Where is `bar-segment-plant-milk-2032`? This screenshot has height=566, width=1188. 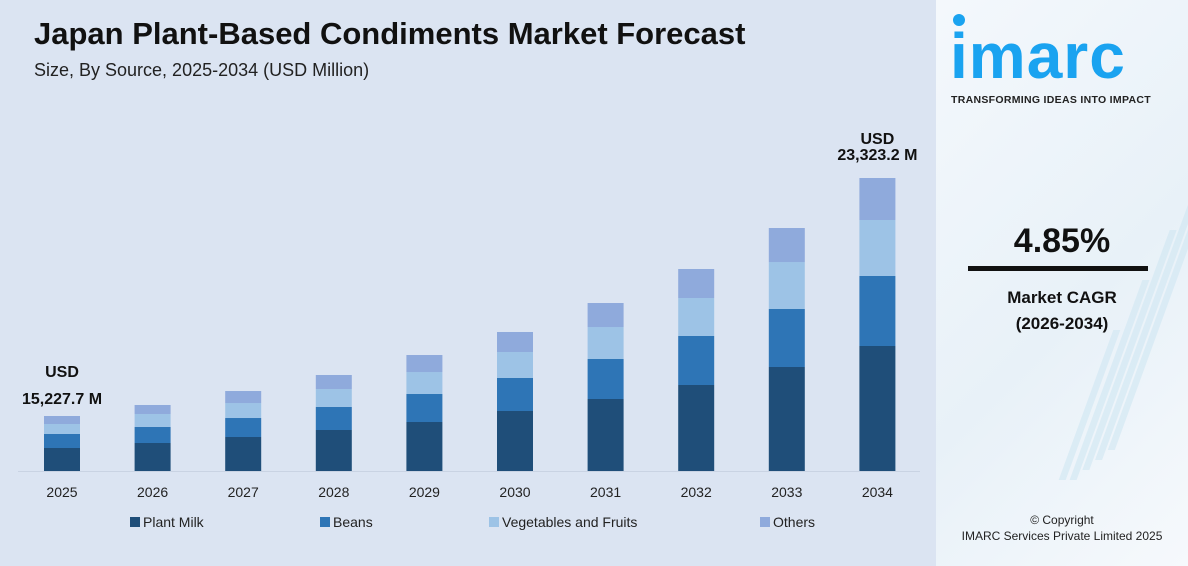 bar-segment-plant-milk-2032 is located at coordinates (696, 427).